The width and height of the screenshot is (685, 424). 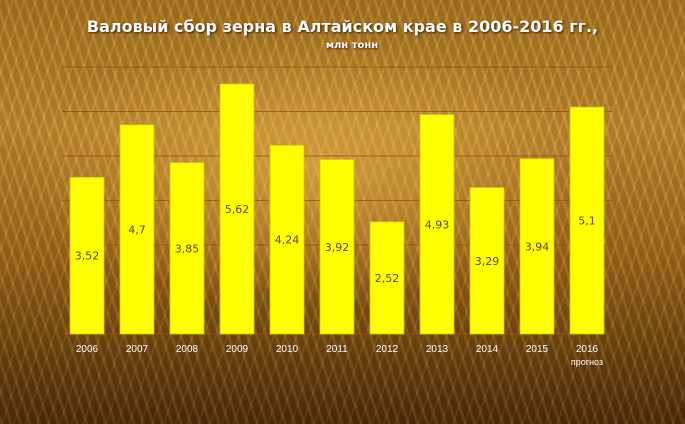 I want to click on x-tick-label: 2007, so click(x=137, y=349).